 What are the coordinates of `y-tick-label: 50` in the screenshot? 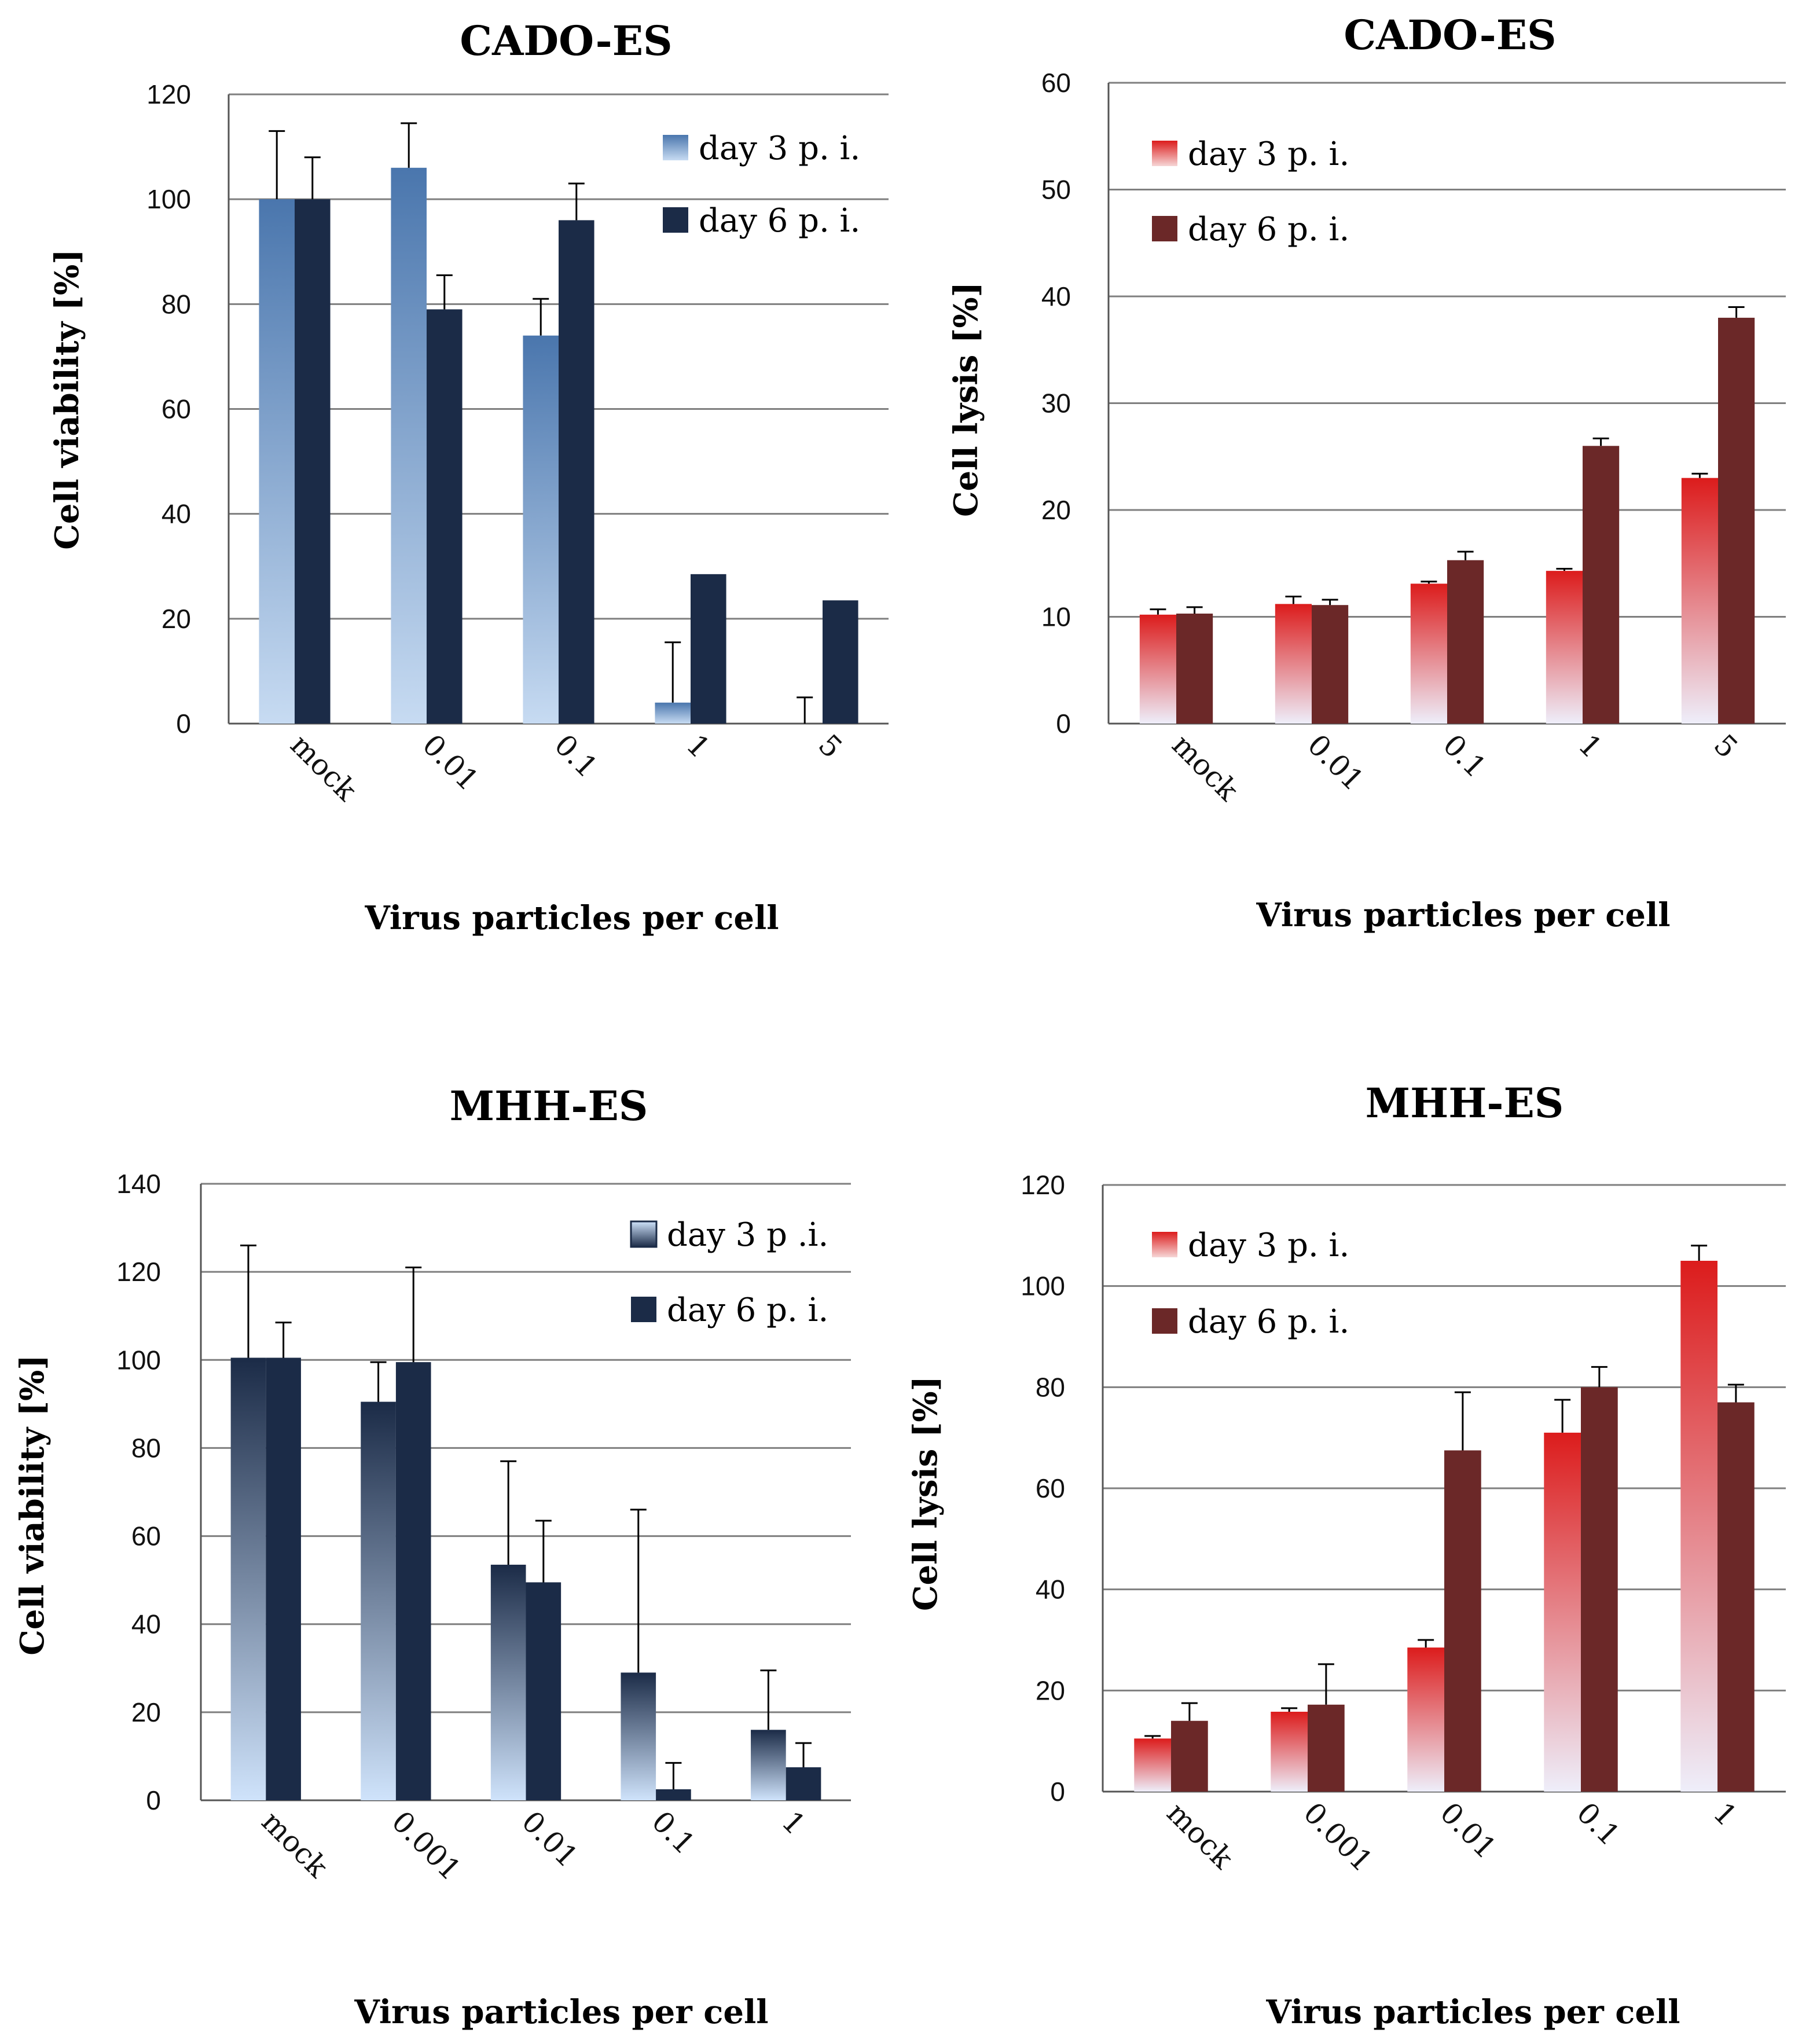 It's located at (1056, 190).